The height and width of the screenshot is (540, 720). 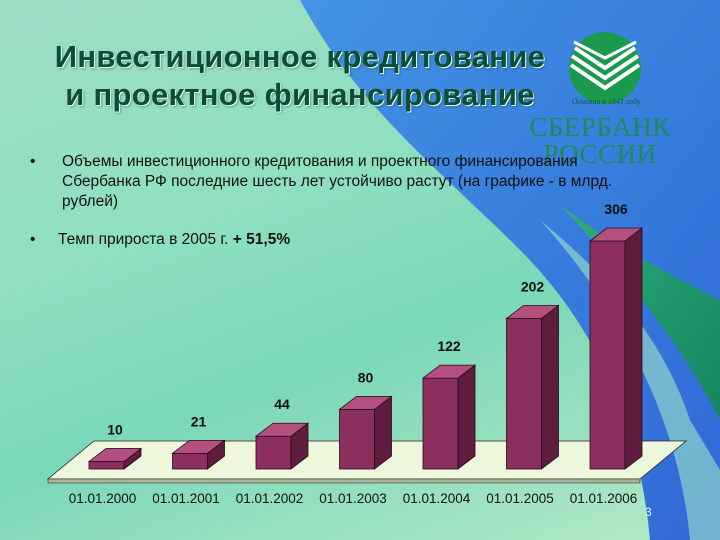 I want to click on x-tick-label-01.01.2003: 01.01.2003, so click(x=353, y=498).